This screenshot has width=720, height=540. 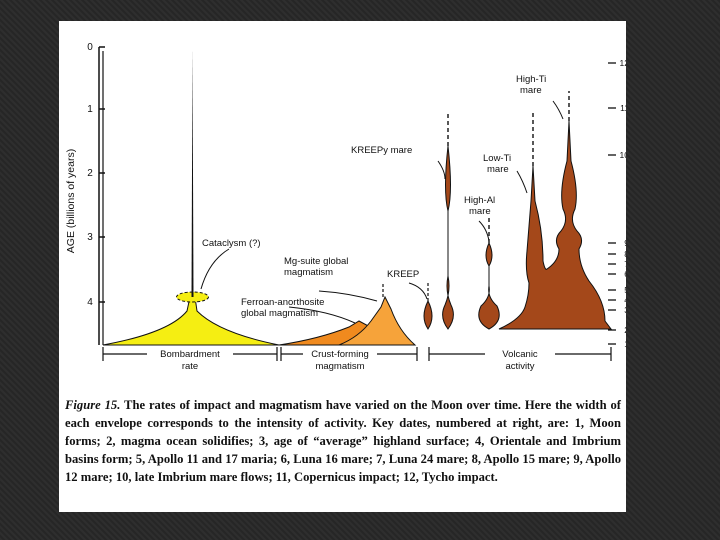 I want to click on label-kreepy-mare: KREEPy mare, so click(x=381, y=150).